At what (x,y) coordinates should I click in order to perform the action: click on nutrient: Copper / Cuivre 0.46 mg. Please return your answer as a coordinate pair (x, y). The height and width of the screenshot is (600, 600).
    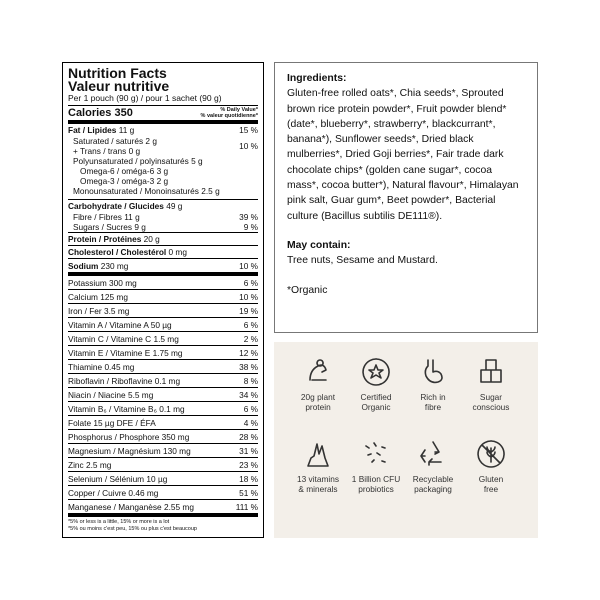
    Looking at the image, I should click on (113, 493).